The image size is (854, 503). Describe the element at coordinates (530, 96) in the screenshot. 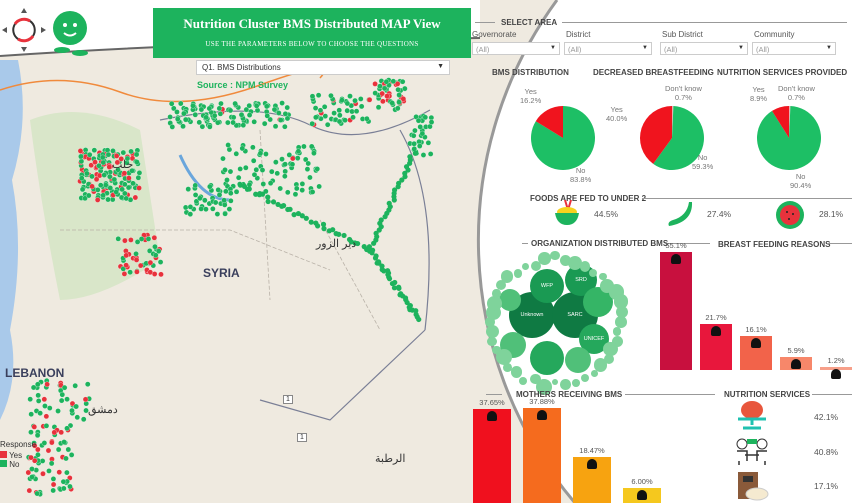

I see `pie-label: Yes 16.2%` at that location.